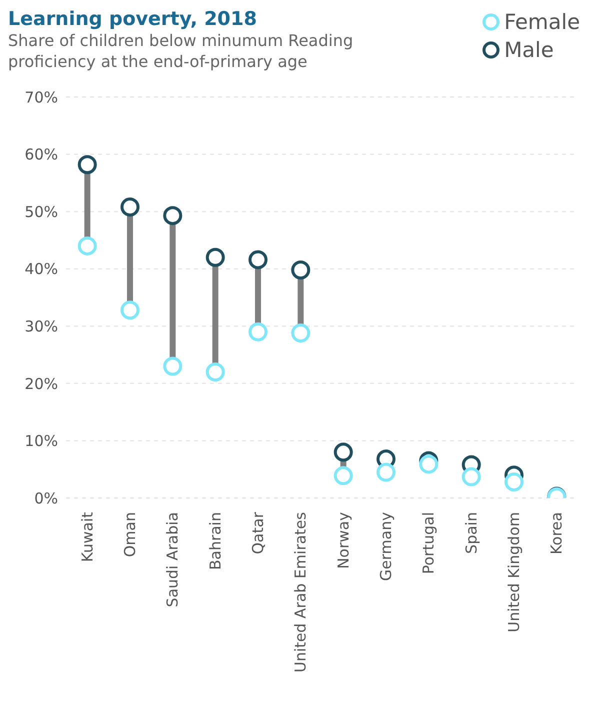 This screenshot has height=721, width=590. Describe the element at coordinates (557, 533) in the screenshot. I see `x-tick-label: Korea` at that location.